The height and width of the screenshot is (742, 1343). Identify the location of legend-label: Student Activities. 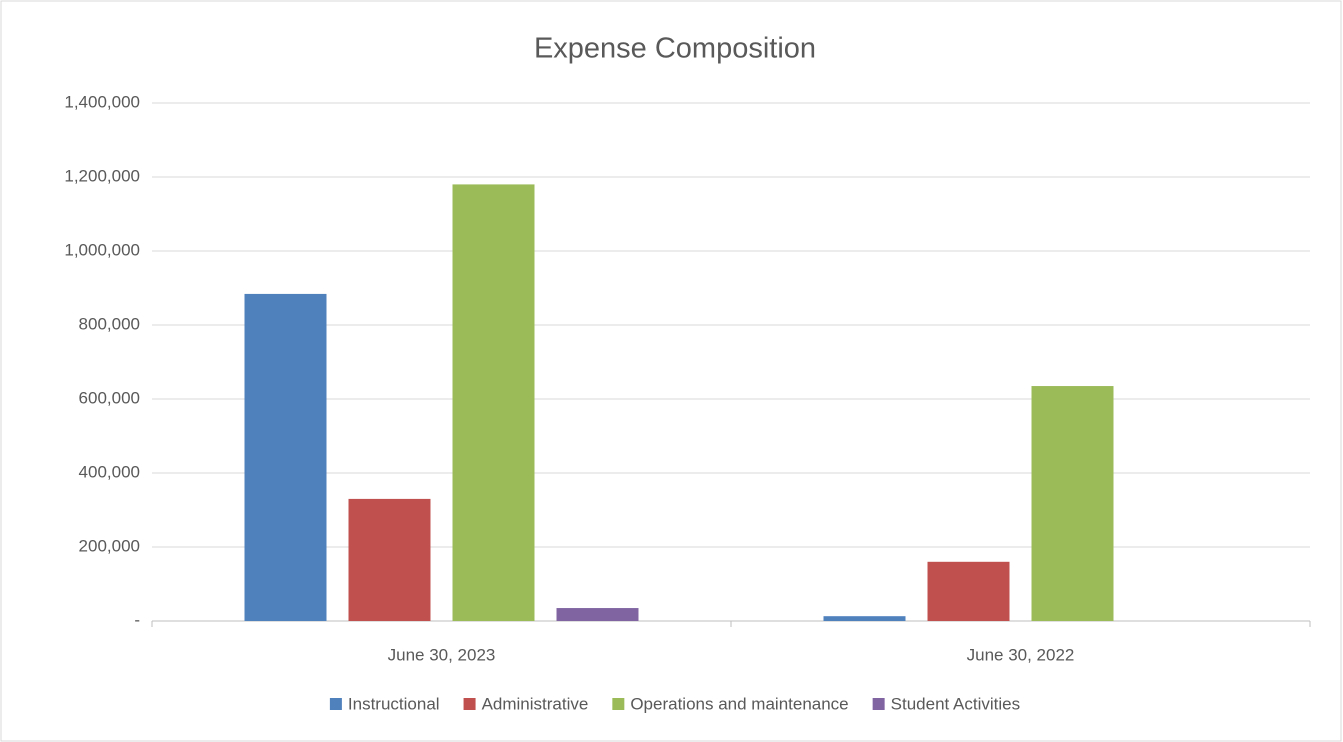
(955, 703).